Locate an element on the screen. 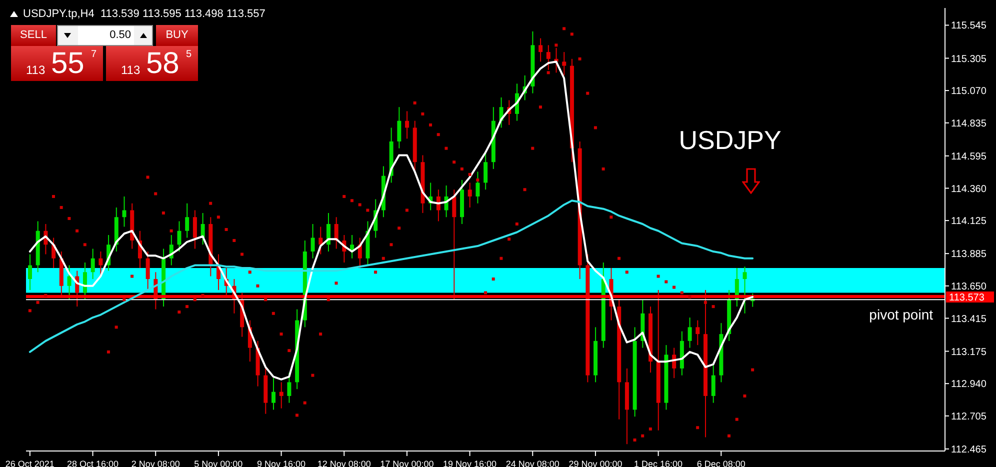 This screenshot has height=467, width=996. annotation: 0.50 is located at coordinates (106, 35).